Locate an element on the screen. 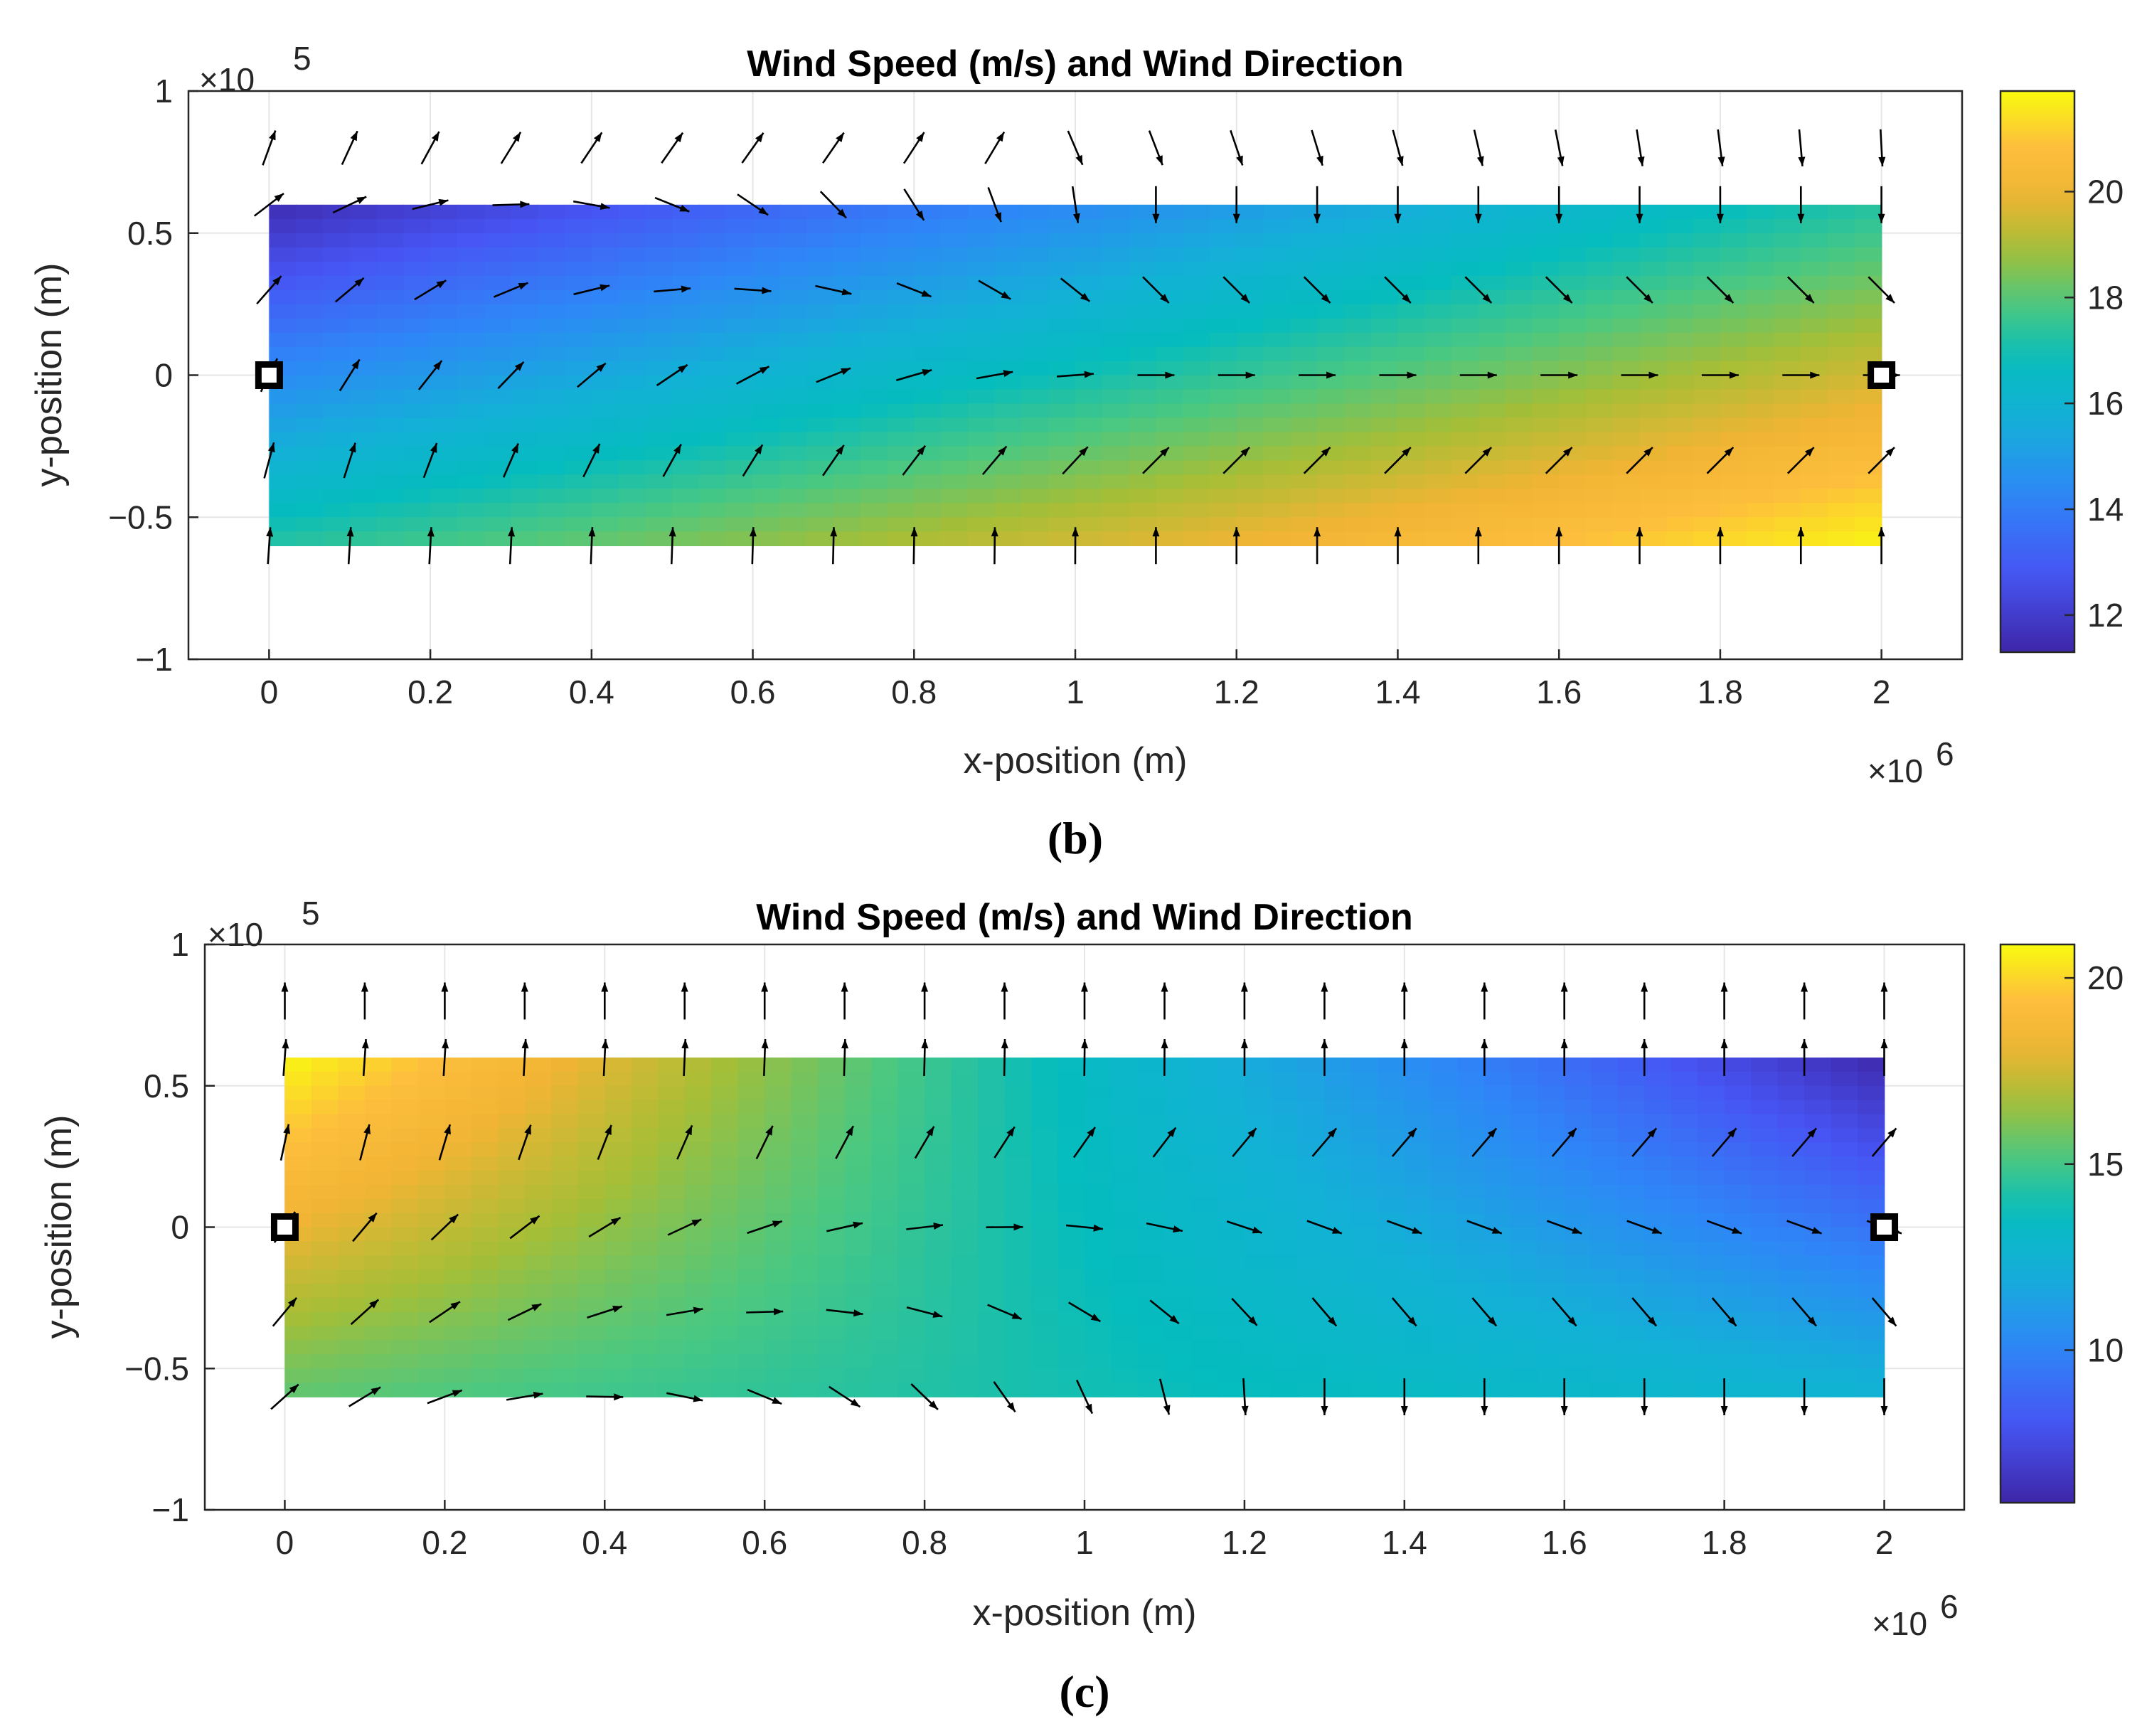 The height and width of the screenshot is (1736, 2147). panel-c-x-tick-label: 0.8 is located at coordinates (924, 1542).